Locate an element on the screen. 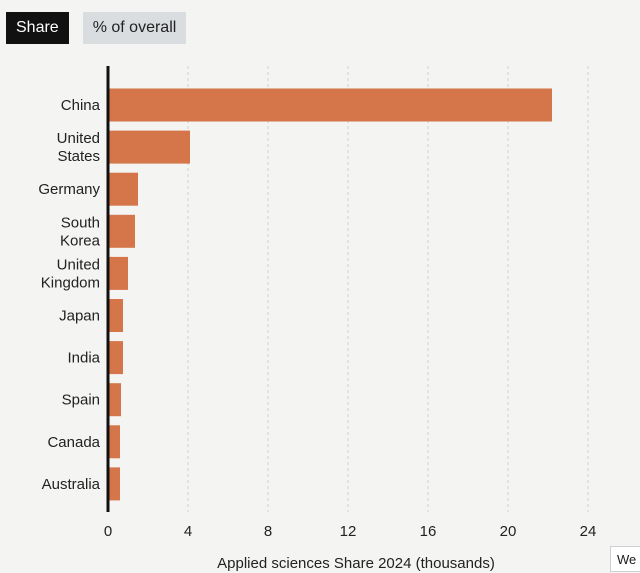  category-label: South Korea is located at coordinates (80, 231).